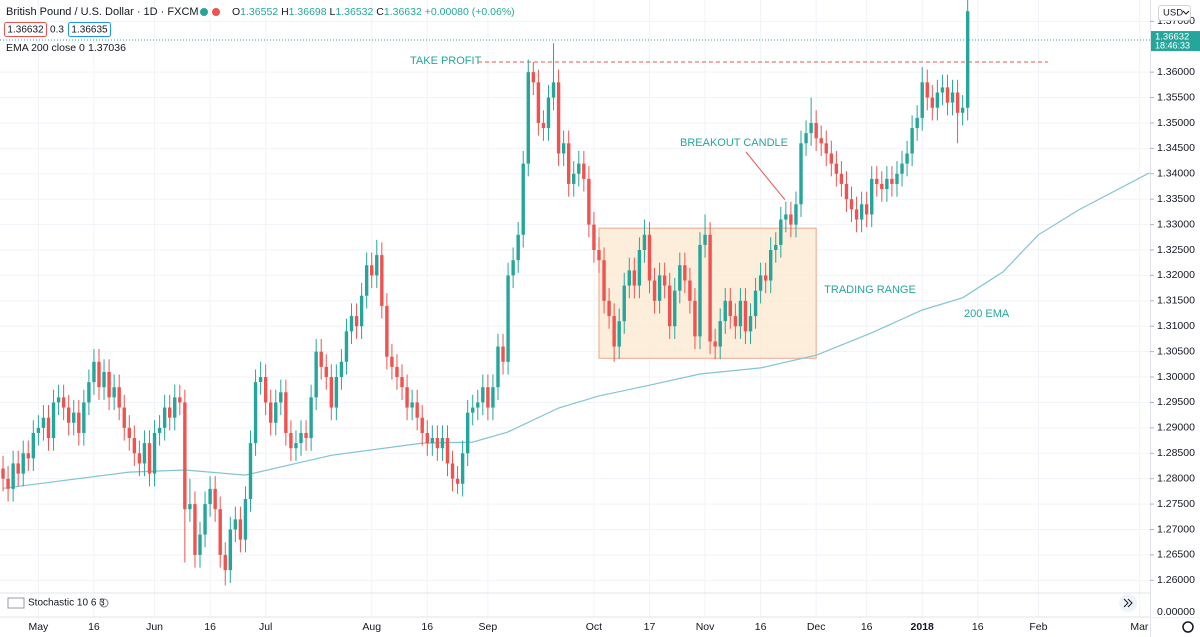 Image resolution: width=1200 pixels, height=637 pixels. What do you see at coordinates (25, 29) in the screenshot?
I see `sell-button` at bounding box center [25, 29].